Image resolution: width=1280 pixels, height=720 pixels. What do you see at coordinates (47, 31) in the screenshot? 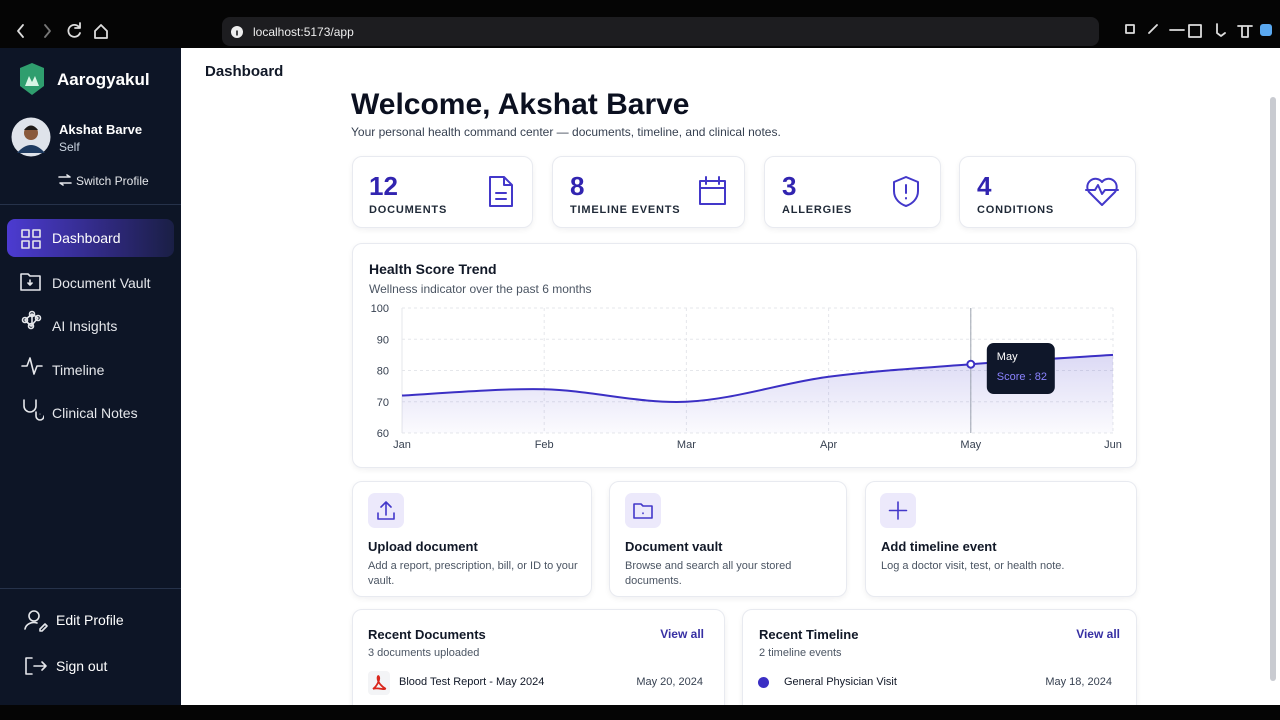
I see `forward-button` at bounding box center [47, 31].